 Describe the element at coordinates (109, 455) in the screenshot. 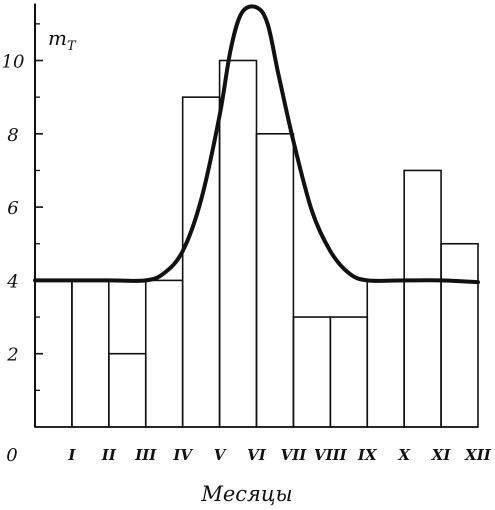

I see `x-tick-label-ii: II` at that location.